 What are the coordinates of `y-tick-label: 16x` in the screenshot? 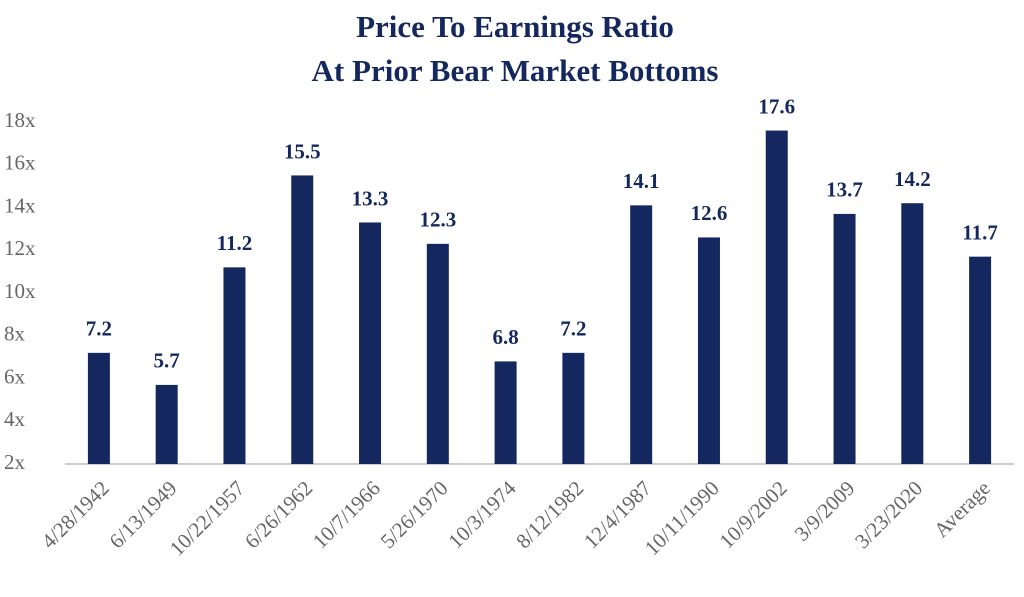 It's located at (20, 163).